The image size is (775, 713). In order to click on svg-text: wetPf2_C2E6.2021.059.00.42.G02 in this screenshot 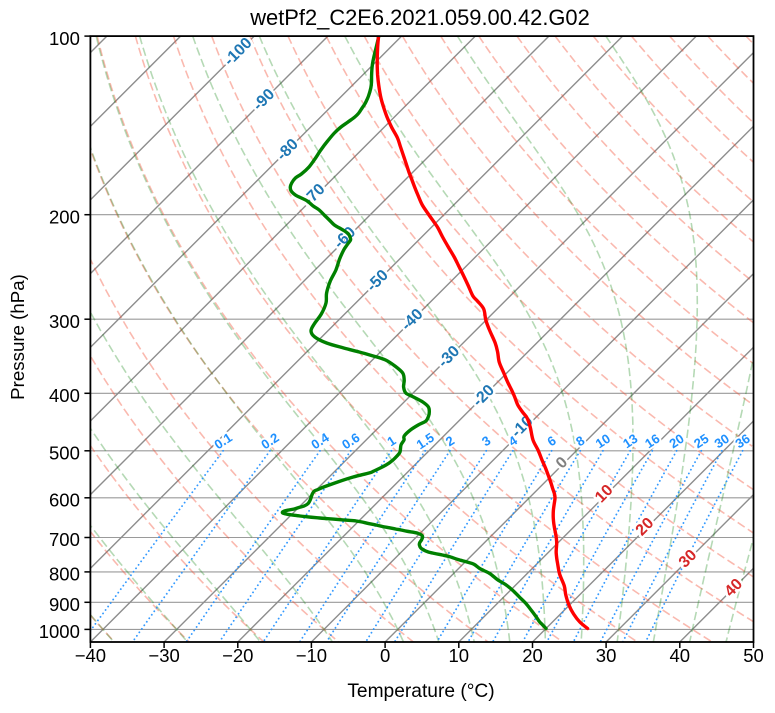, I will do `click(419, 17)`.